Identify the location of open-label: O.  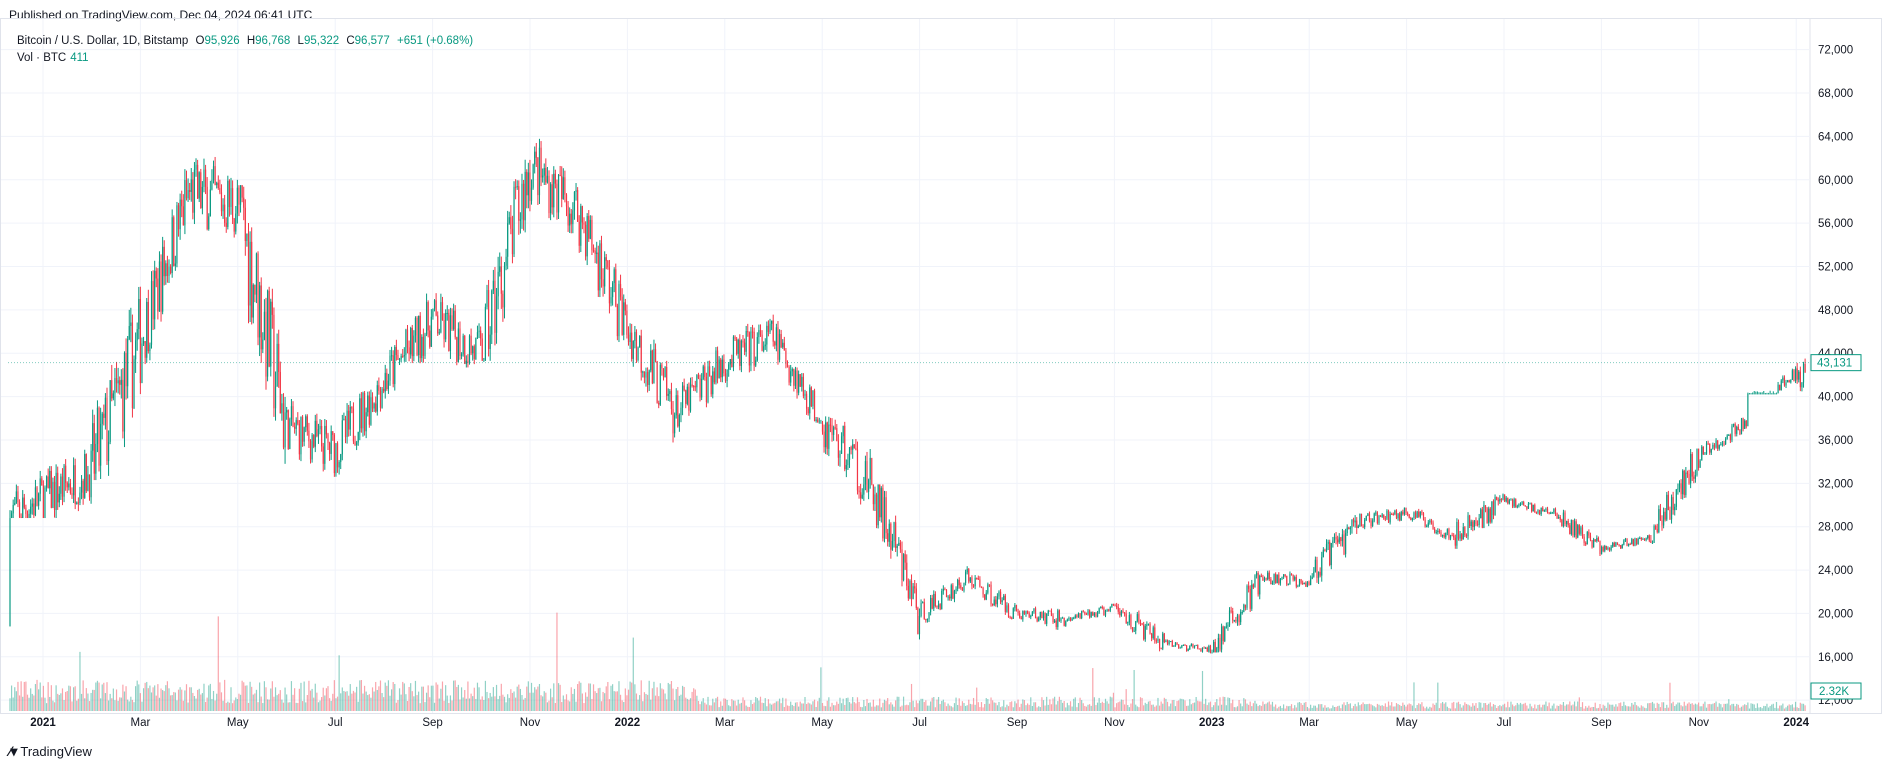
(200, 41).